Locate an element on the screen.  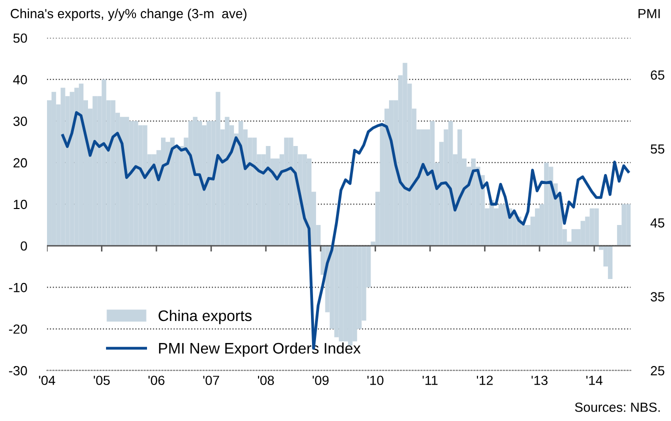
y-tick-label: 0 is located at coordinates (24, 246).